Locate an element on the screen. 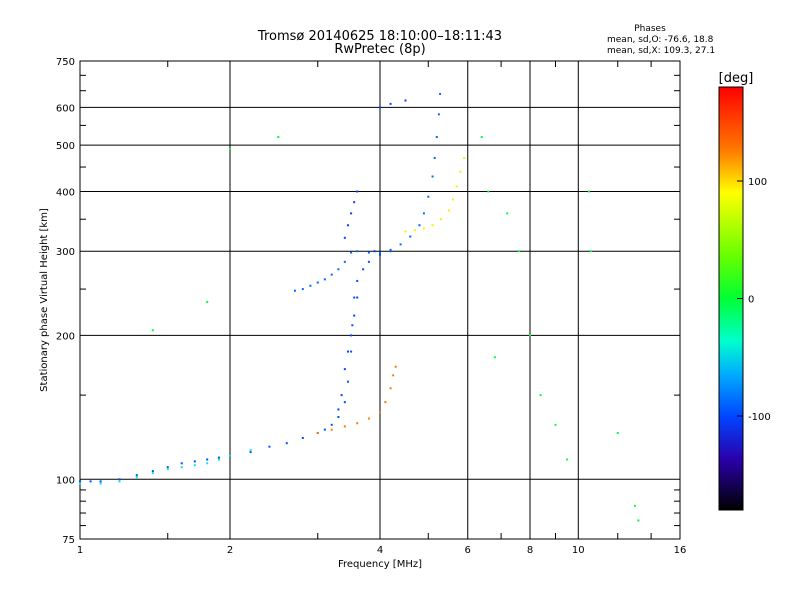 The image size is (800, 600). y-tick-label: 500 is located at coordinates (65, 146).